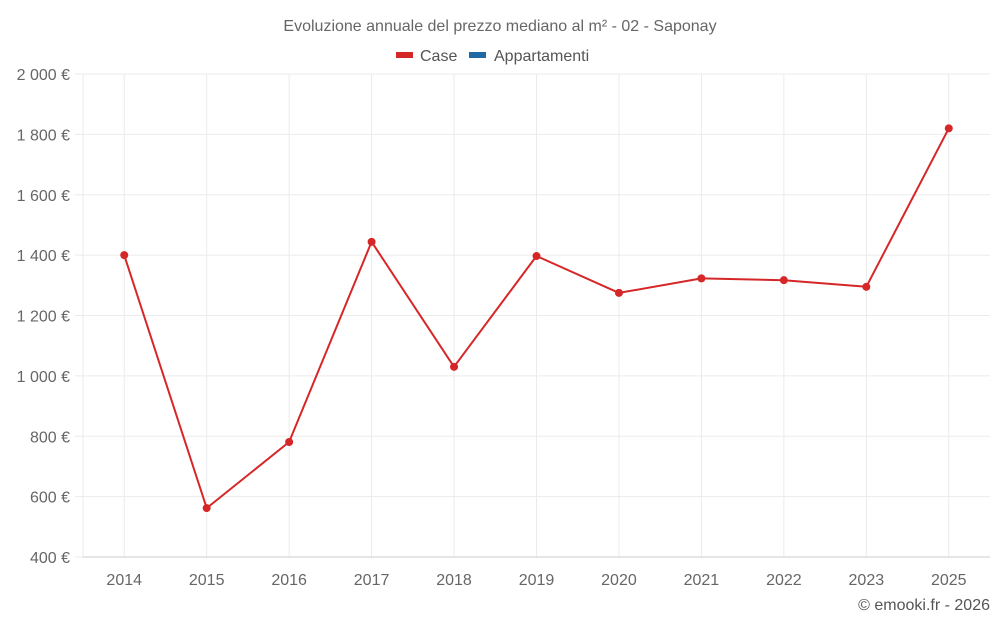 This screenshot has height=625, width=1000. I want to click on legend-label: Case, so click(438, 56).